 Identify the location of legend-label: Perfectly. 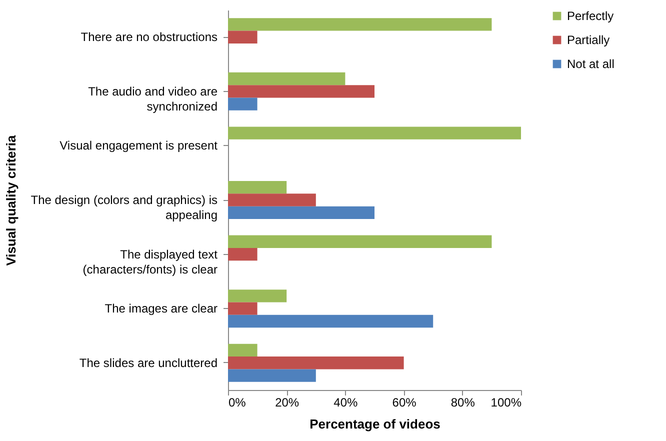
(590, 16).